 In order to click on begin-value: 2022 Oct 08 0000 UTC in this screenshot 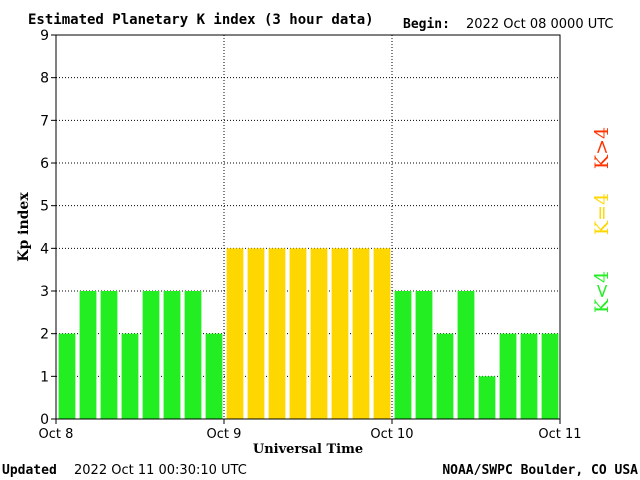, I will do `click(540, 24)`.